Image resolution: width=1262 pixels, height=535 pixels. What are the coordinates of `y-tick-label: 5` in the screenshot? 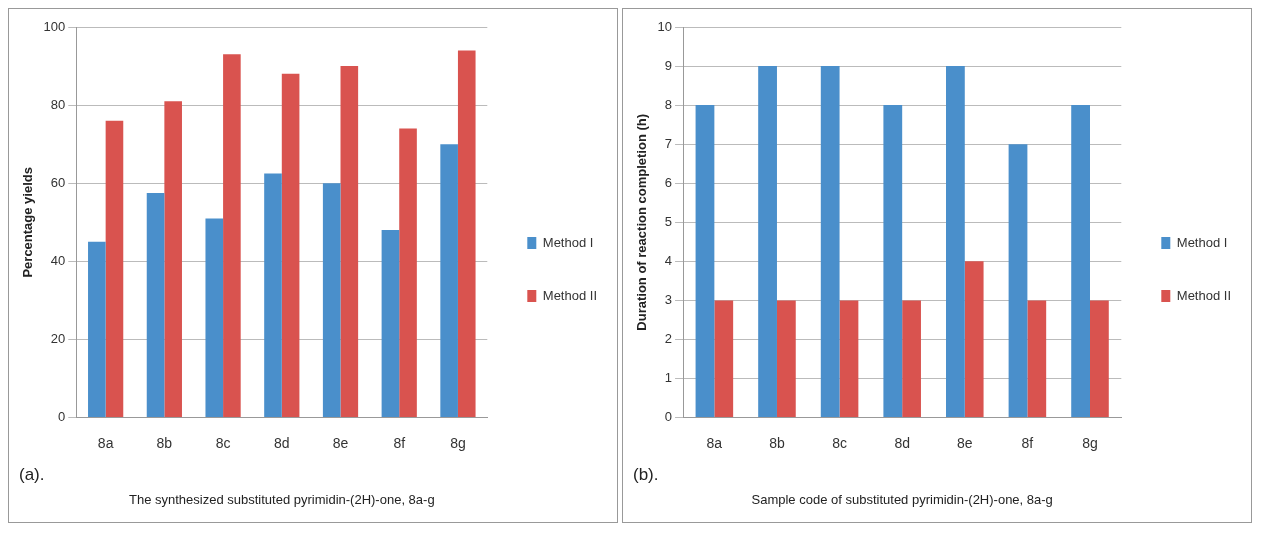 It's located at (668, 221).